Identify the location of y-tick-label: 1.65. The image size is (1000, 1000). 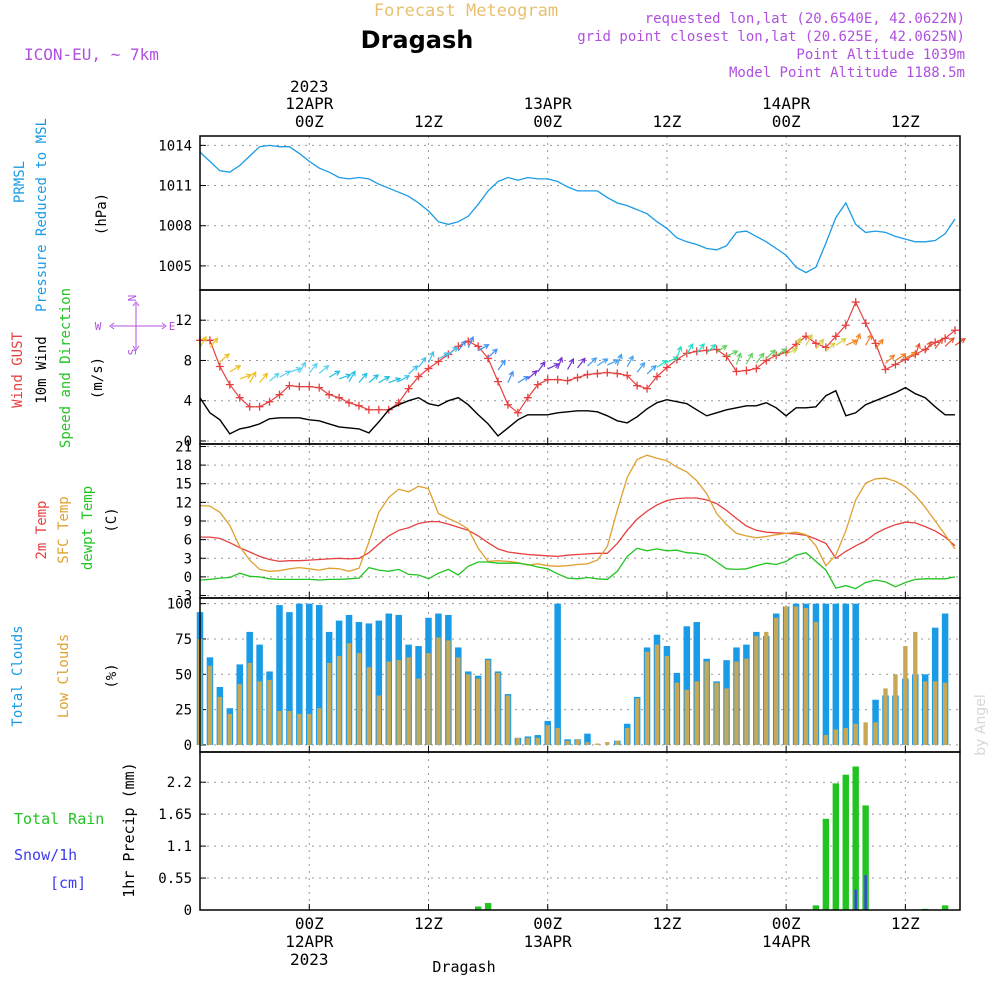
(175, 815).